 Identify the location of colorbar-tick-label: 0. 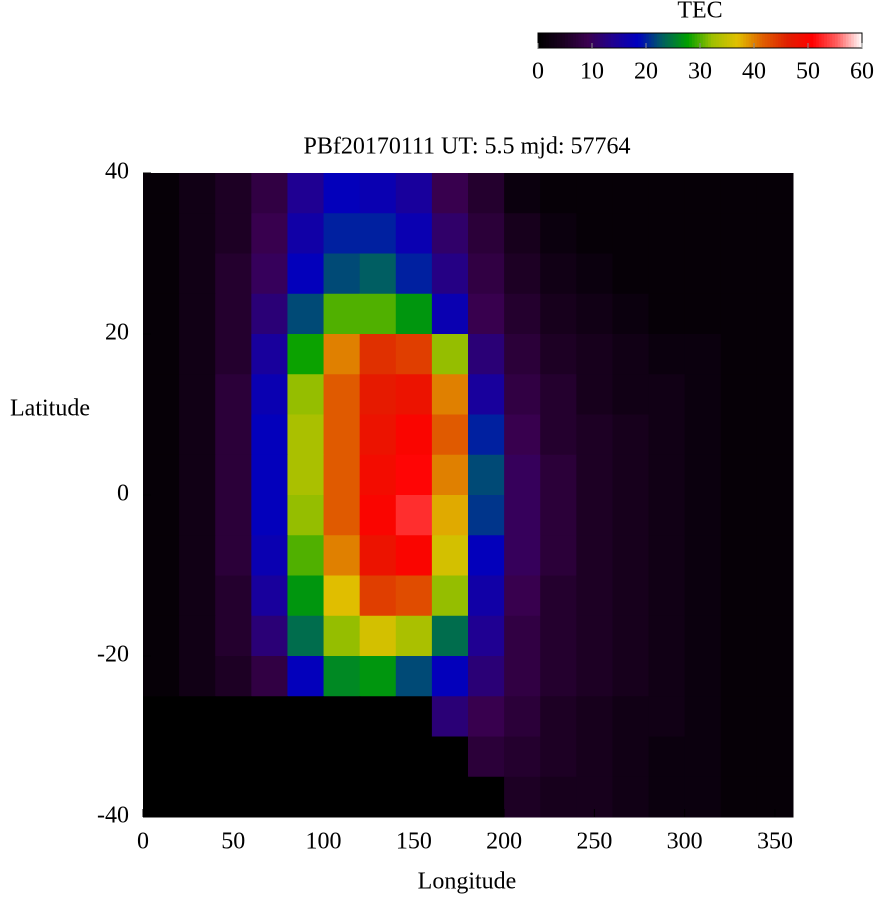
(538, 72).